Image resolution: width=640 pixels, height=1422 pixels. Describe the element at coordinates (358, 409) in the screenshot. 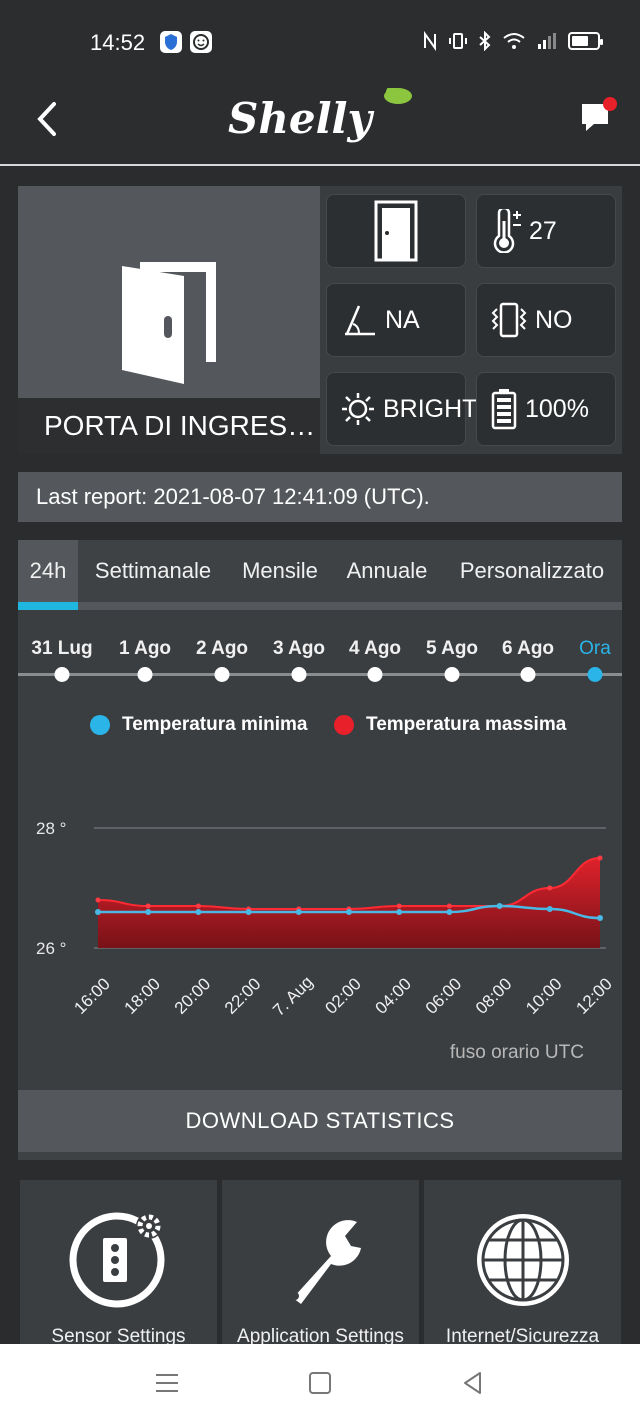

I see `sun-icon` at that location.